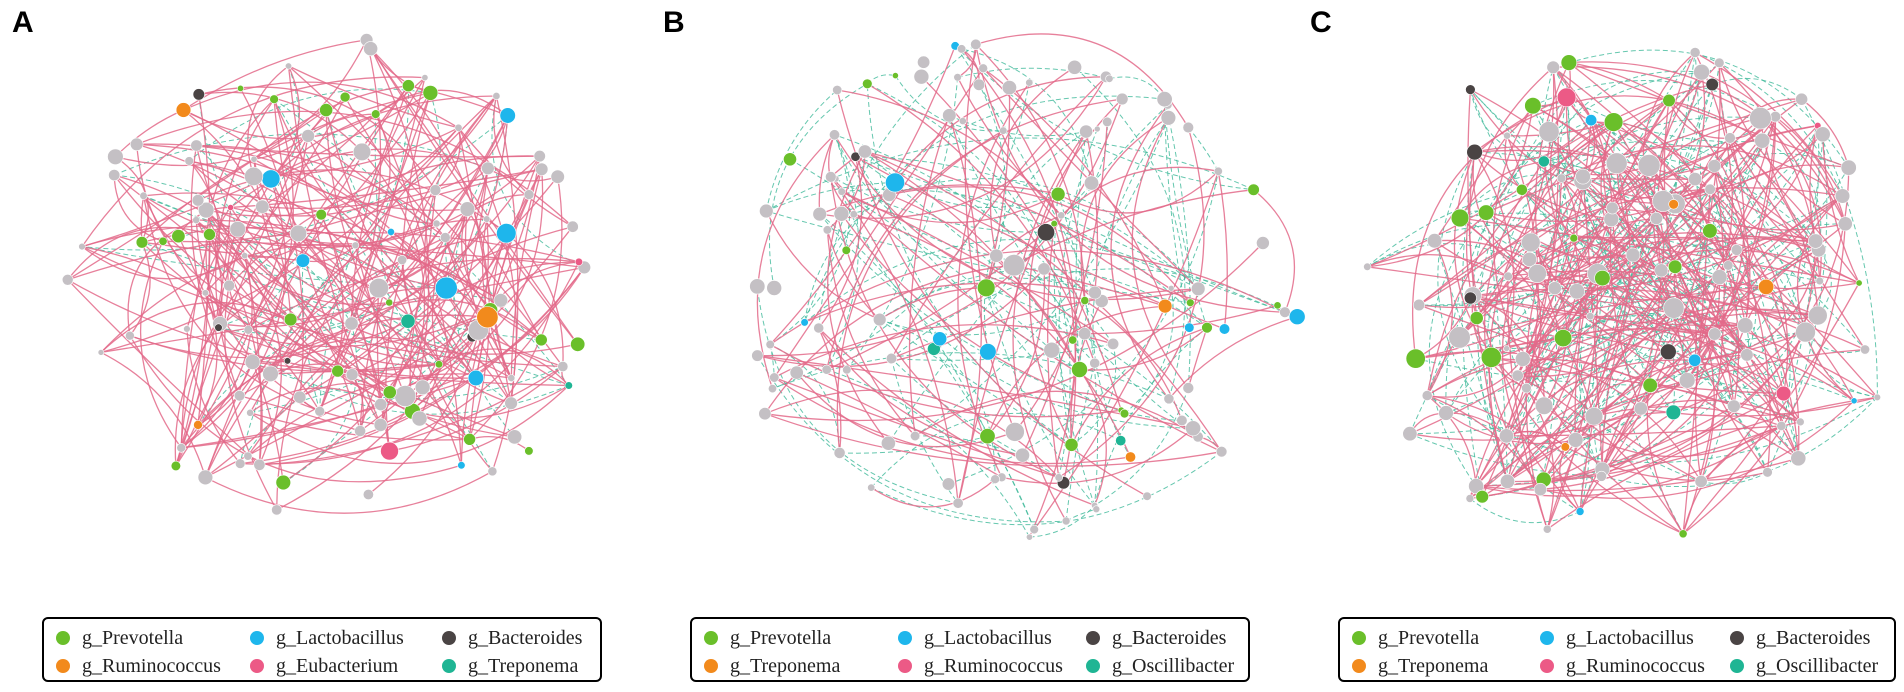 The height and width of the screenshot is (692, 1904). What do you see at coordinates (151, 665) in the screenshot?
I see `legend-label: g_Ruminococcus` at bounding box center [151, 665].